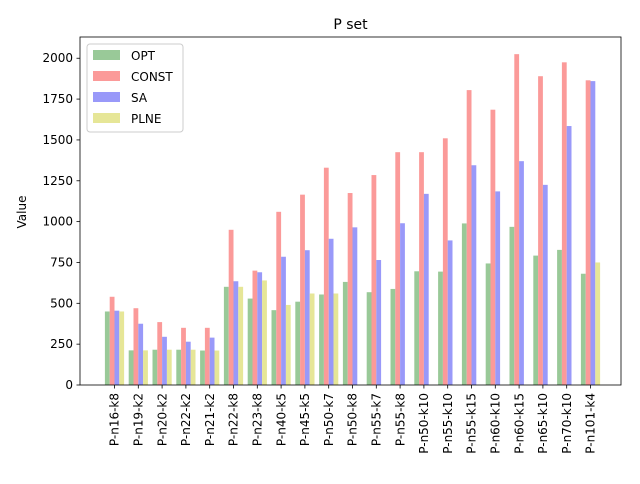 The image size is (640, 484). What do you see at coordinates (445, 261) in the screenshot?
I see `bar-const-p-n55-k10` at bounding box center [445, 261].